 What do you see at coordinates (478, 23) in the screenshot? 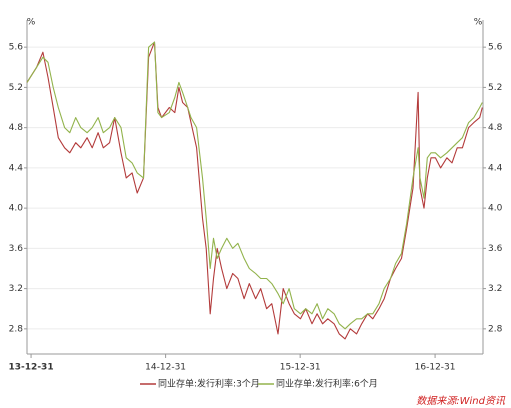
I see `y2-unit: %` at bounding box center [478, 23].